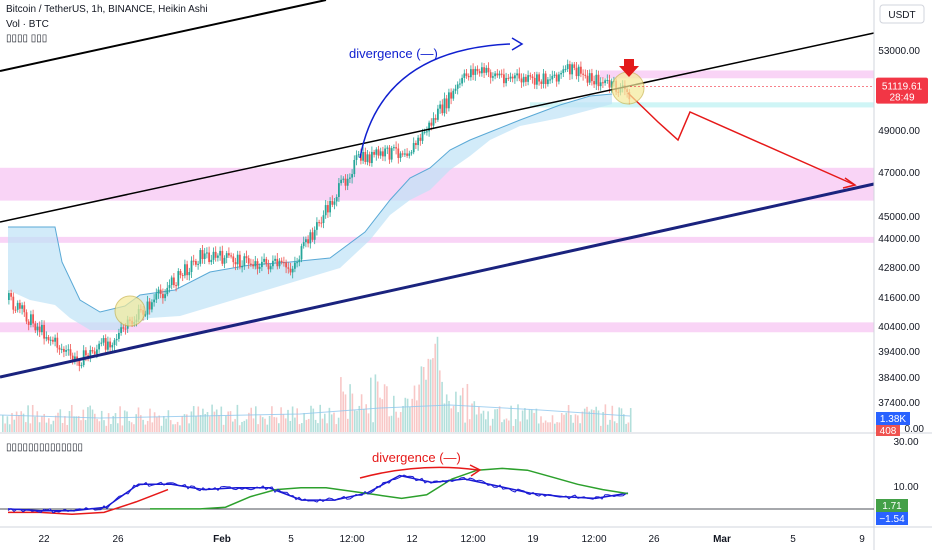  Describe the element at coordinates (899, 268) in the screenshot. I see `price-axis-tick-label: 42800.00` at that location.